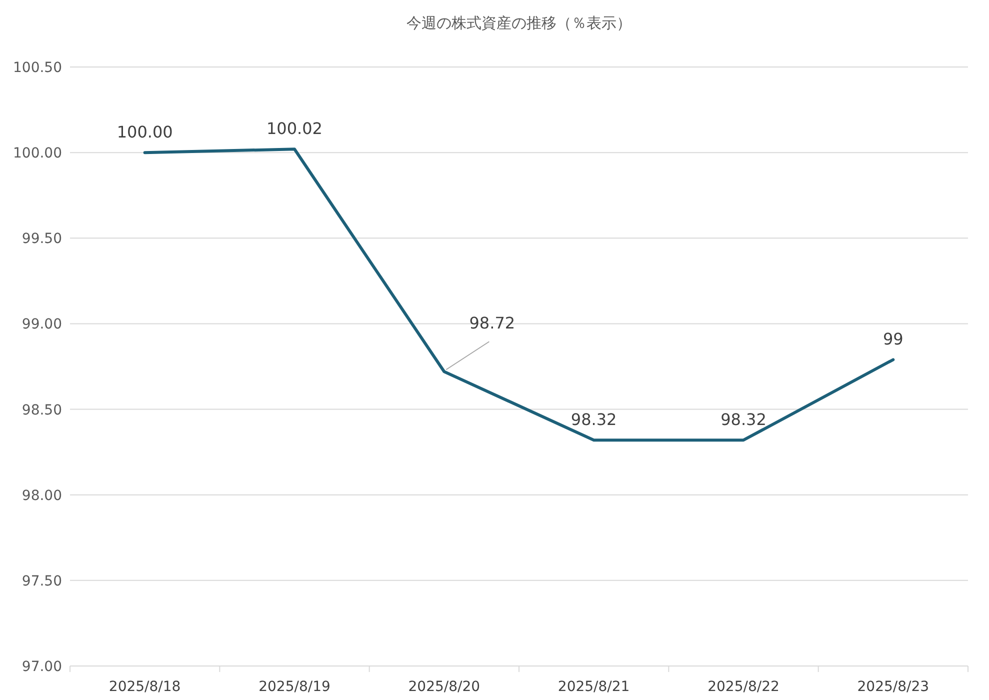  I want to click on x-tick-label: 2025/8/20, so click(444, 687).